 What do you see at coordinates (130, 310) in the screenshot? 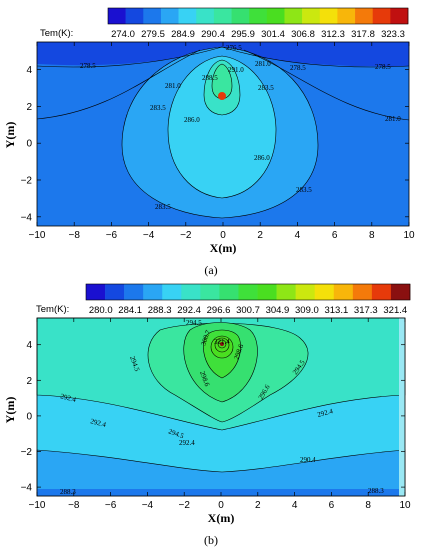
I see `colorbar-tick-label: 284.1` at bounding box center [130, 310].